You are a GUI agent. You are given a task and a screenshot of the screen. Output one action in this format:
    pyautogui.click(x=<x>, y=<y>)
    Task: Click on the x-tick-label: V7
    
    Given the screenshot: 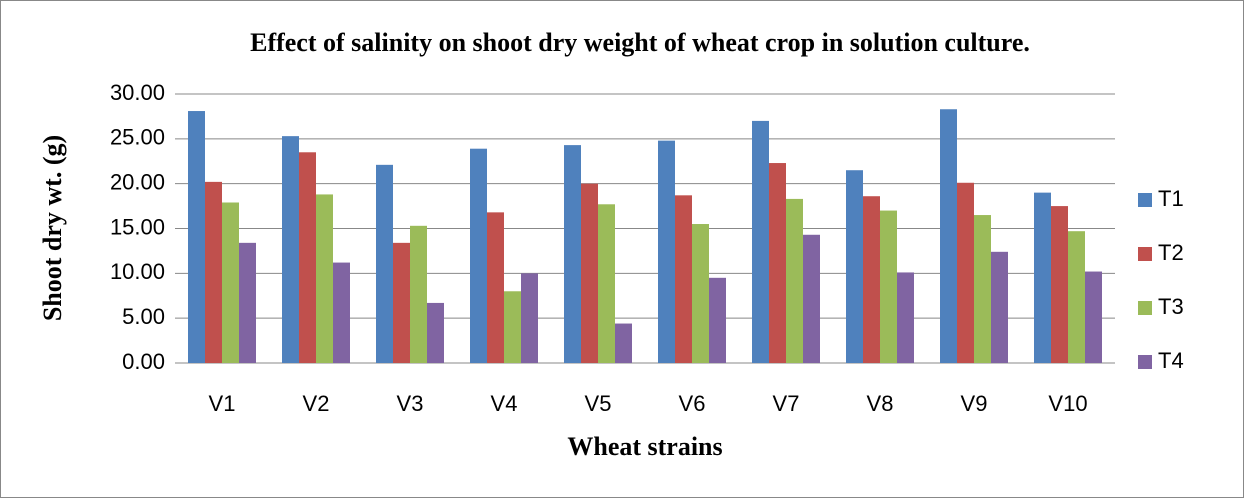 What is the action you would take?
    pyautogui.click(x=786, y=403)
    